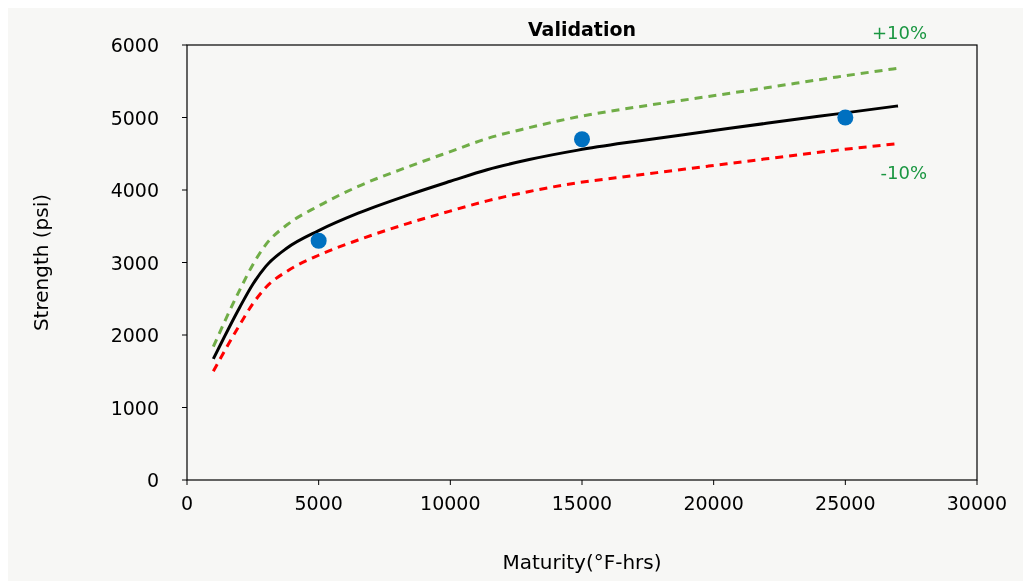 This screenshot has height=581, width=1023. I want to click on y-tick-label: 4000, so click(134, 190).